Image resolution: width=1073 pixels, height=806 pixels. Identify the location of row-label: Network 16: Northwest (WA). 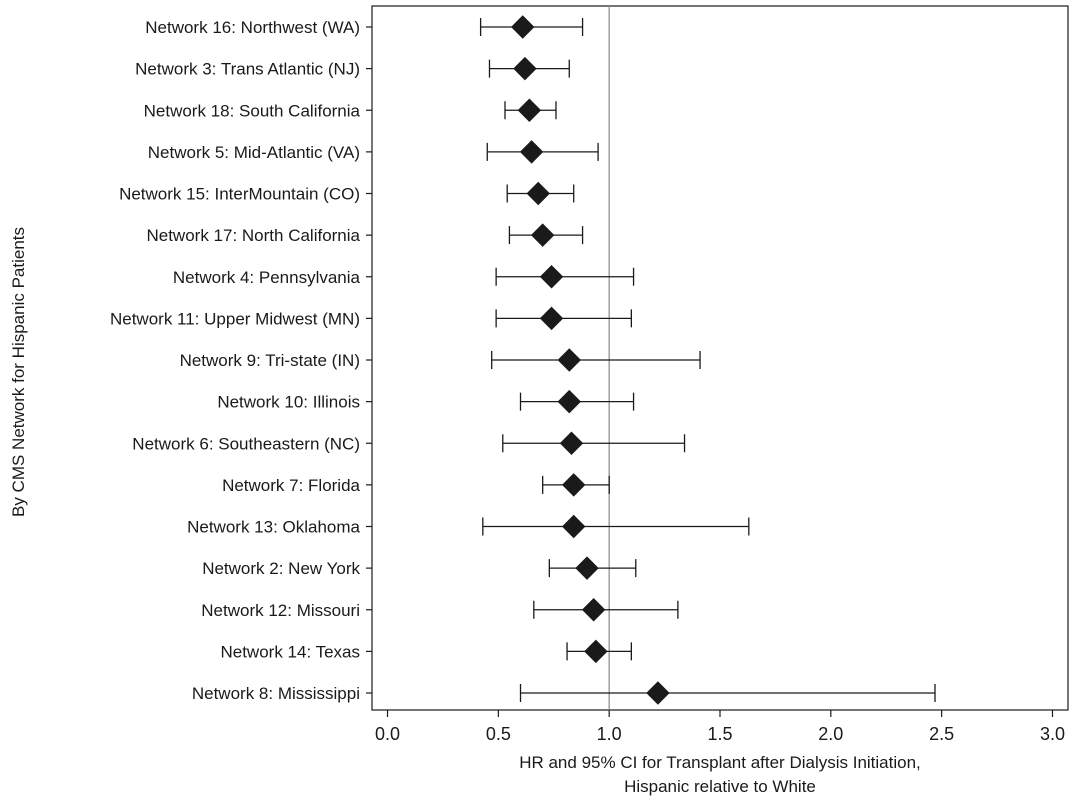
(252, 27).